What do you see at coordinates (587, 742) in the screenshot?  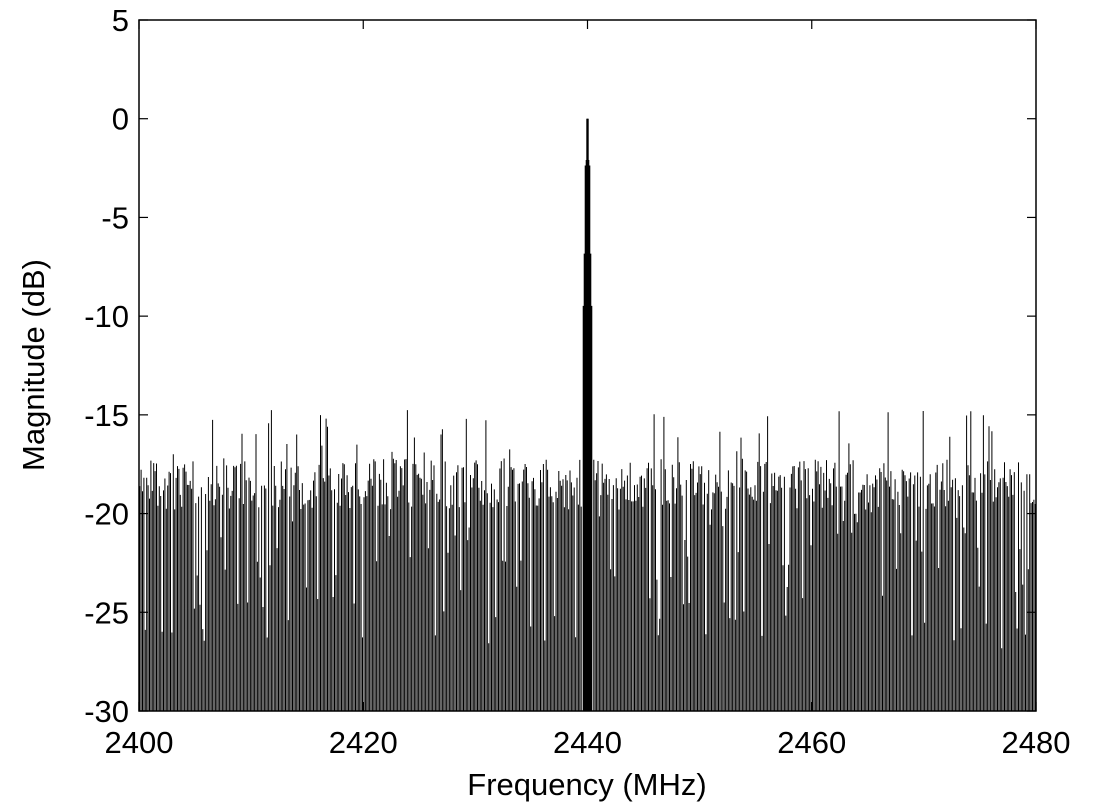 I see `x-tick-label: 2440` at bounding box center [587, 742].